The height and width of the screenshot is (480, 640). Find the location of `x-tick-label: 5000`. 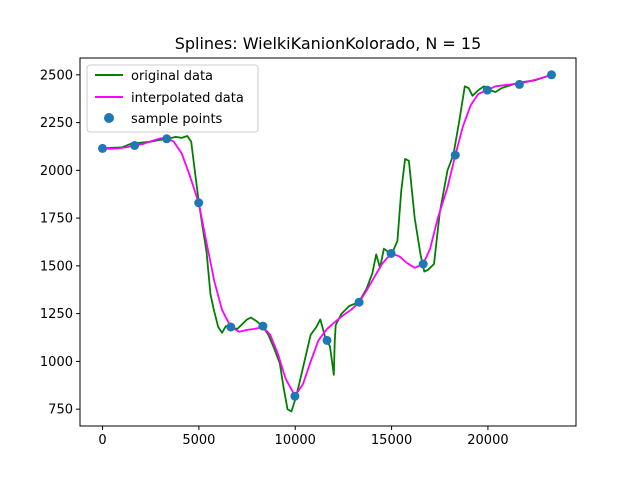

x-tick-label: 5000 is located at coordinates (198, 440).